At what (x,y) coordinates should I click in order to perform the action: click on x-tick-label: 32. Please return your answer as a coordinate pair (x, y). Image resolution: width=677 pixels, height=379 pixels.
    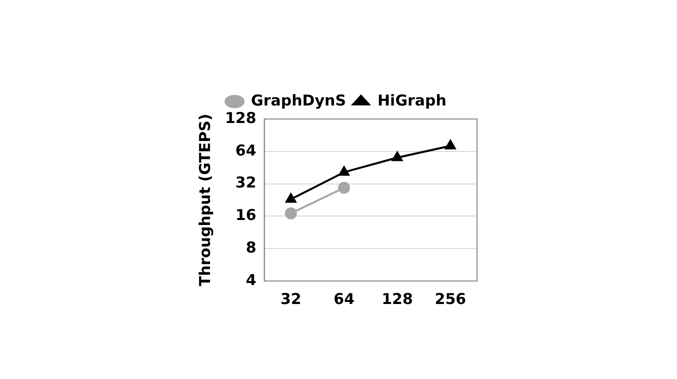
    Looking at the image, I should click on (291, 299).